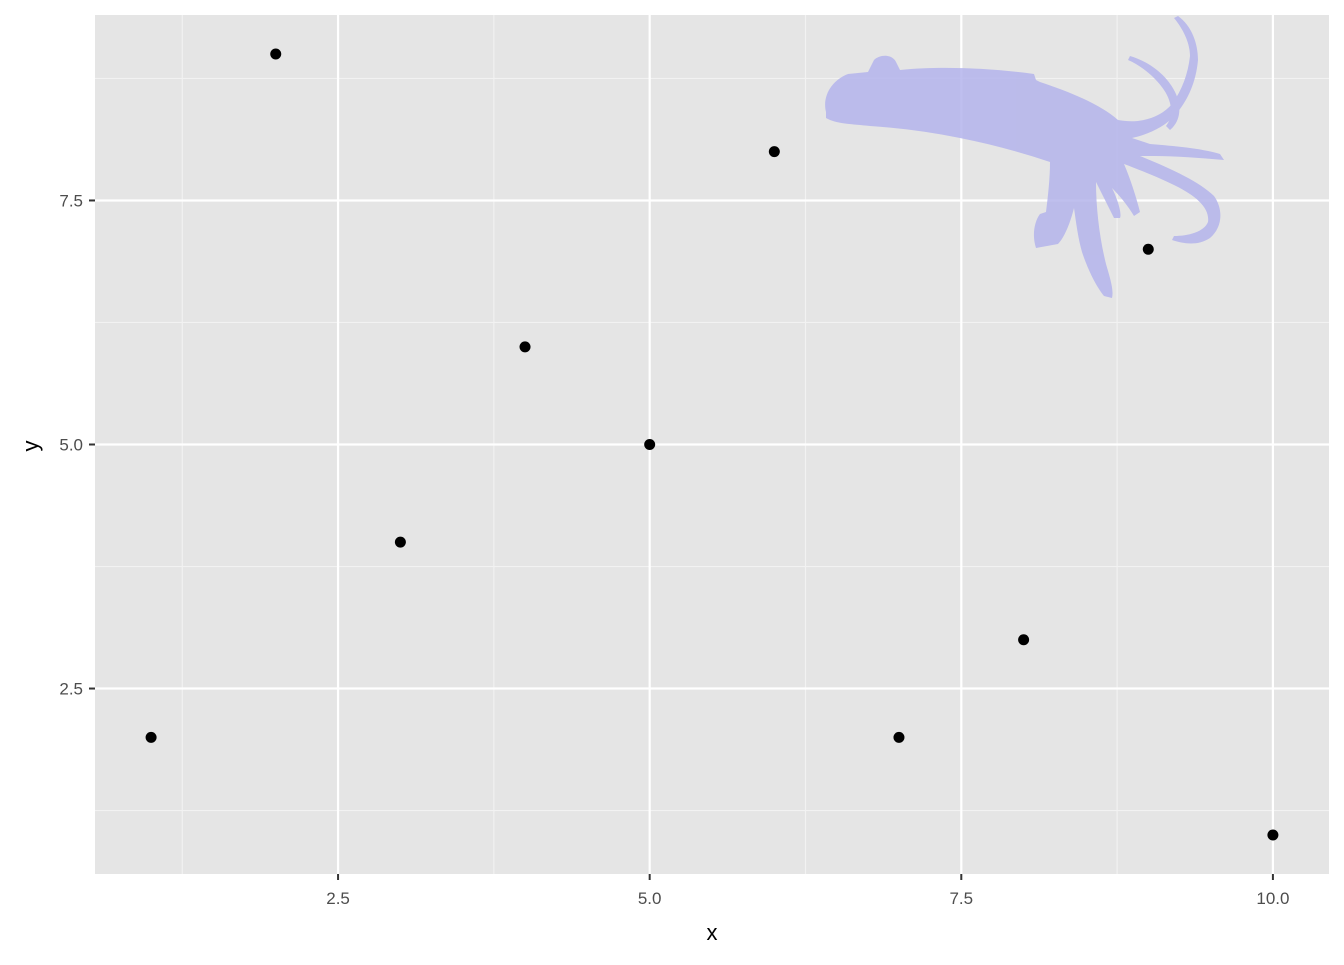 This screenshot has width=1344, height=965. I want to click on y-axis-title: y, so click(30, 446).